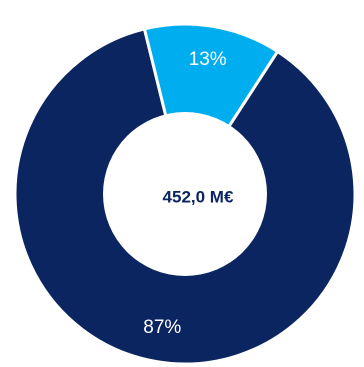  What do you see at coordinates (162, 327) in the screenshot?
I see `slice-label-0: 87%` at bounding box center [162, 327].